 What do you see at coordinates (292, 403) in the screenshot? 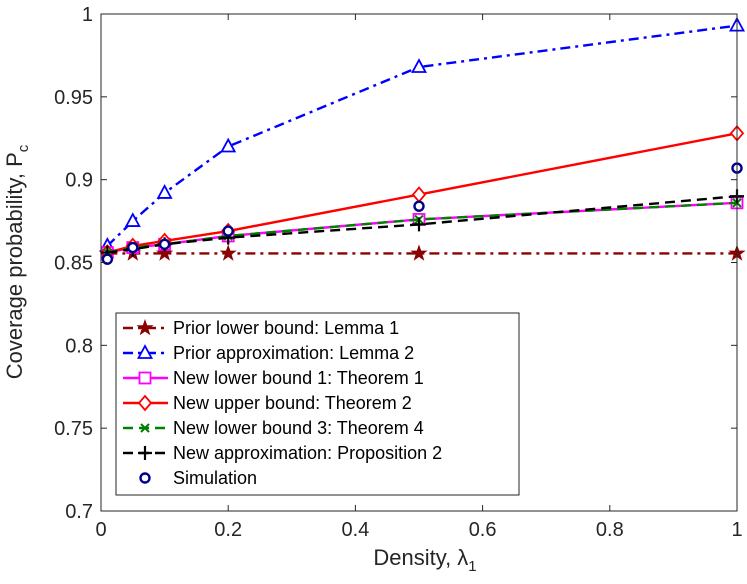
I see `legend-label: New upper bound: Theorem 2` at bounding box center [292, 403].